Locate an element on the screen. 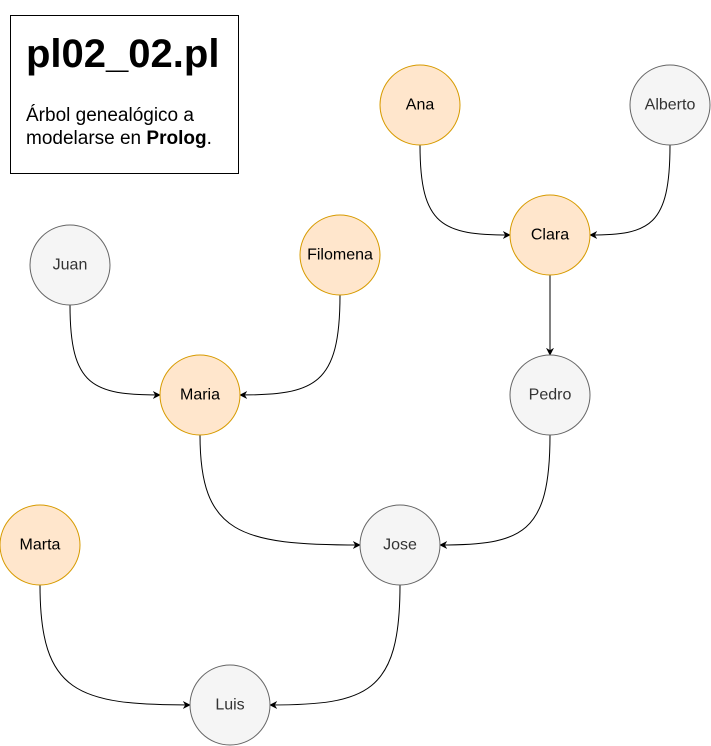  edge-juan-to-maria is located at coordinates (115, 351).